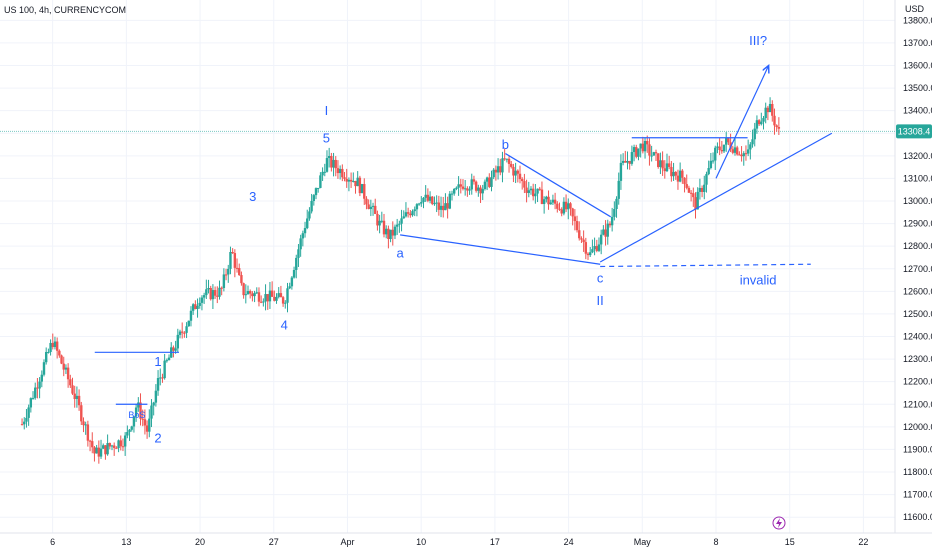  I want to click on lightning-icon, so click(779, 523).